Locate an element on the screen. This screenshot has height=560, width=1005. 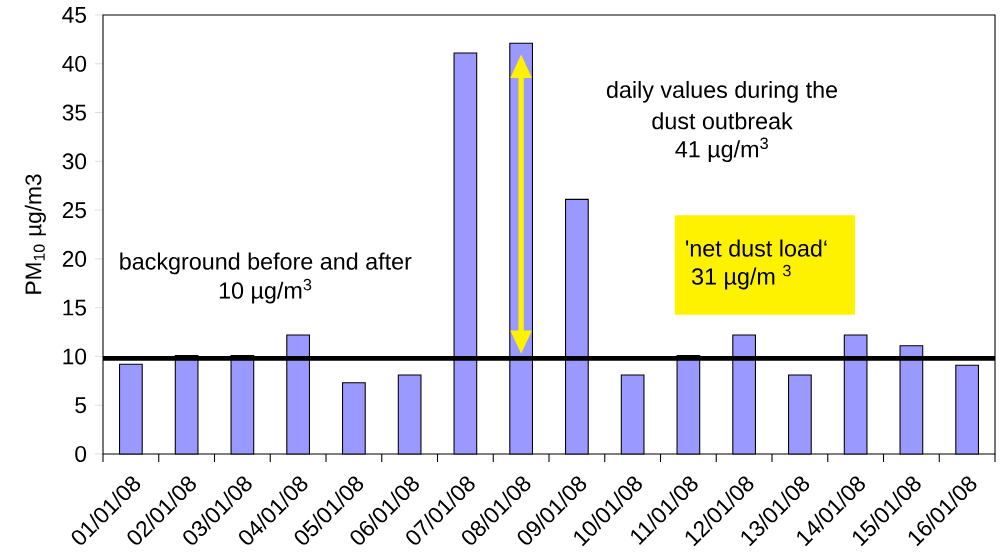
annotation: 41 µg/m$^{3}$ is located at coordinates (721, 150).